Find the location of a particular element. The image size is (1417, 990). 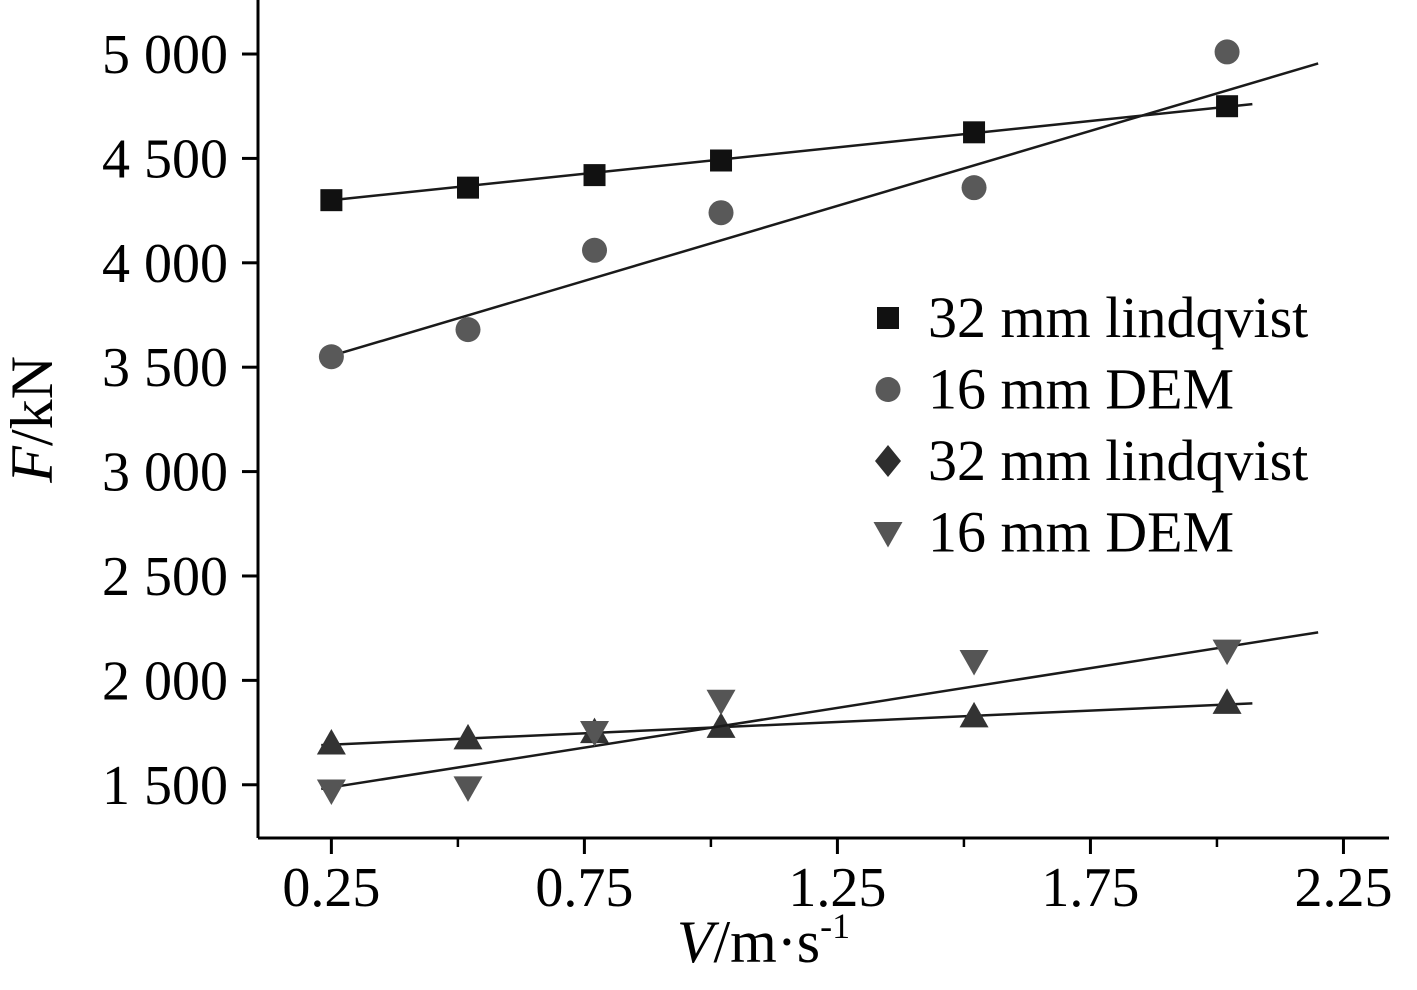

x-axis-label: V/m·s-1 is located at coordinates (763, 940).